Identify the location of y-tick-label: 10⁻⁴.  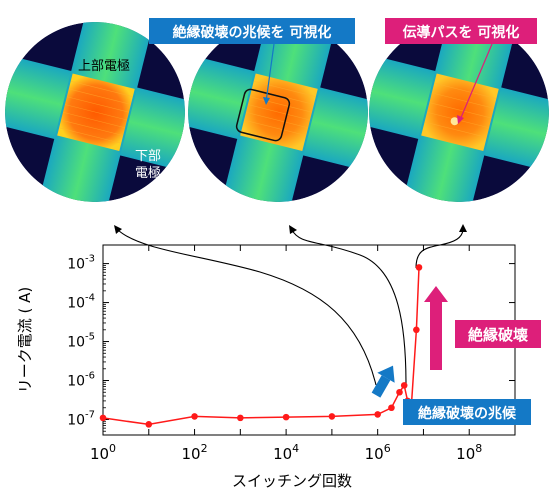
(81, 302).